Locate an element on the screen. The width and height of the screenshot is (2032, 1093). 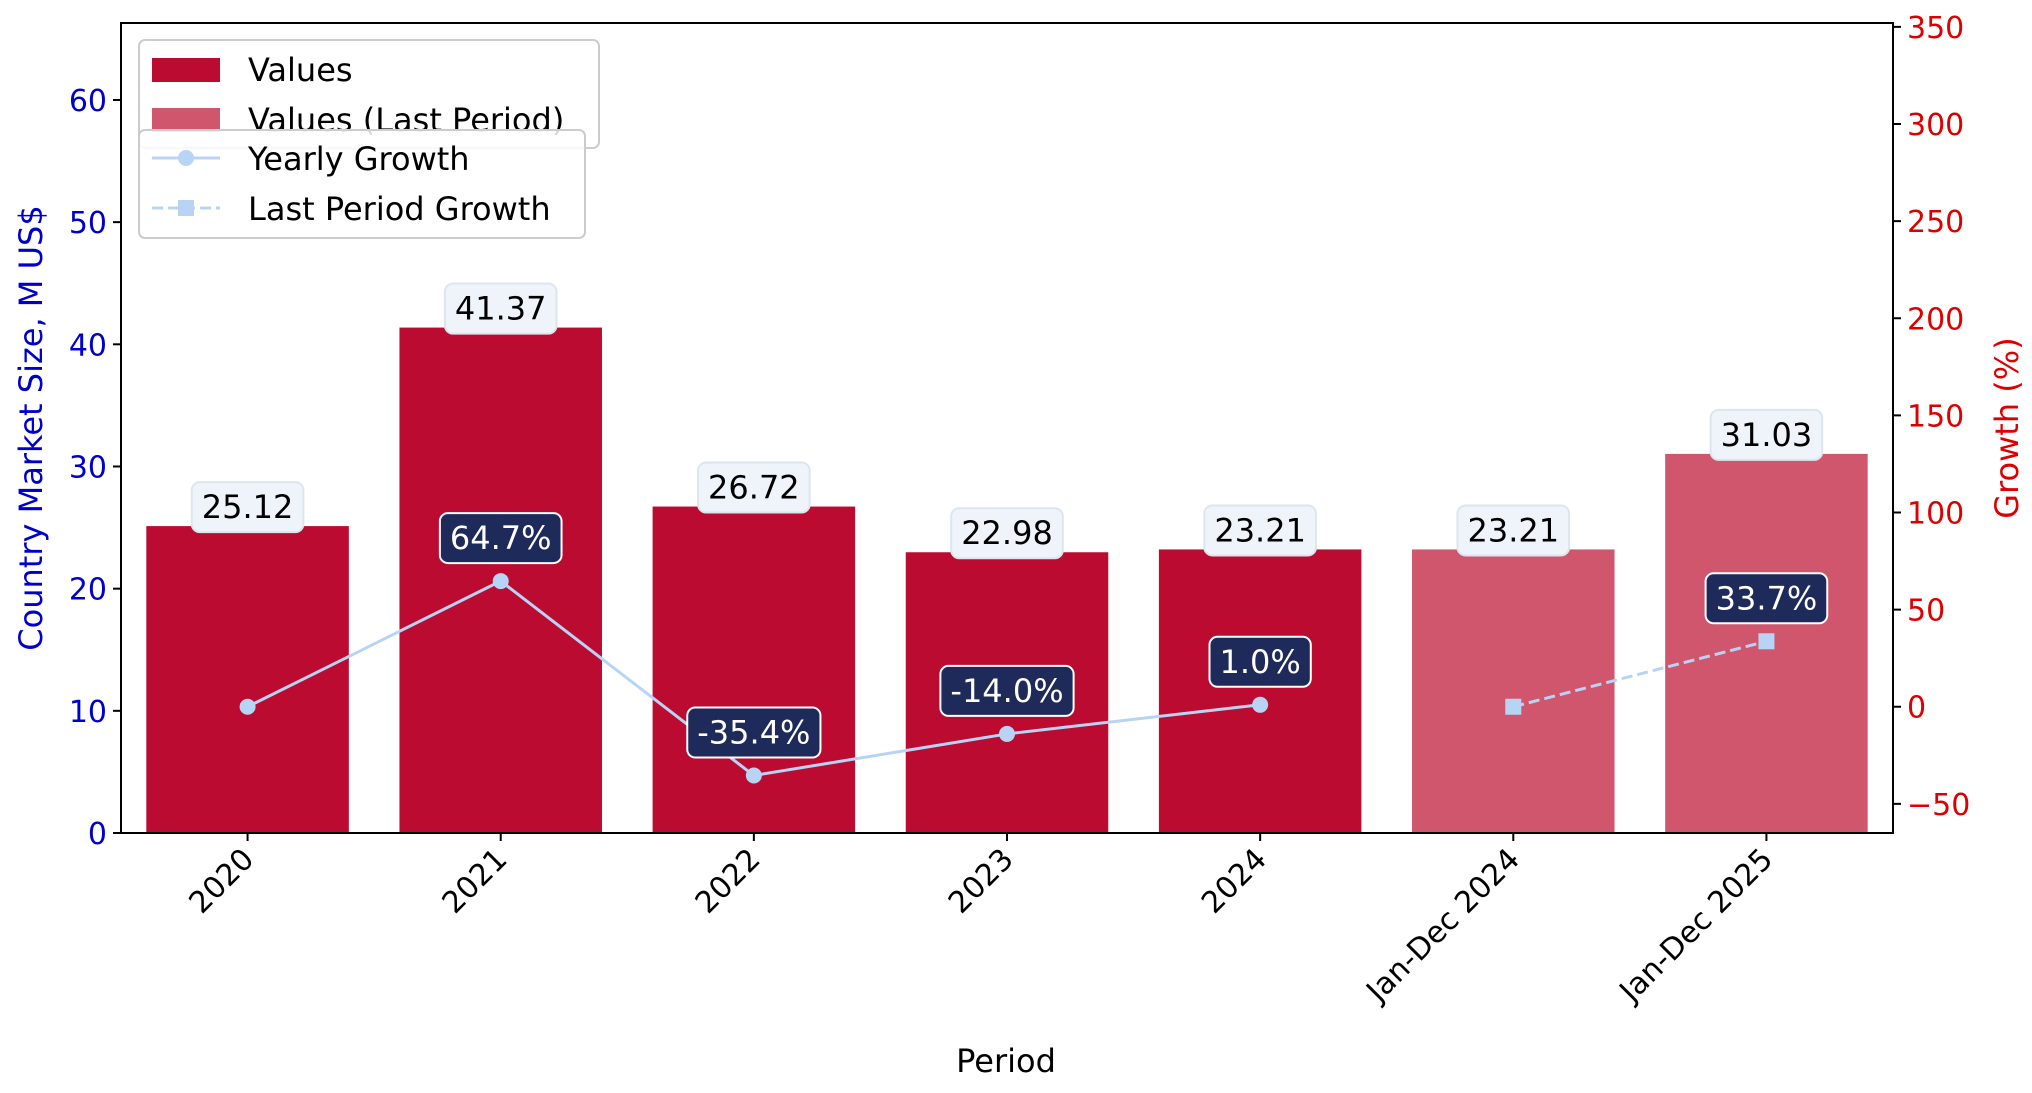
x-tick-label: 2022 is located at coordinates (728, 881).